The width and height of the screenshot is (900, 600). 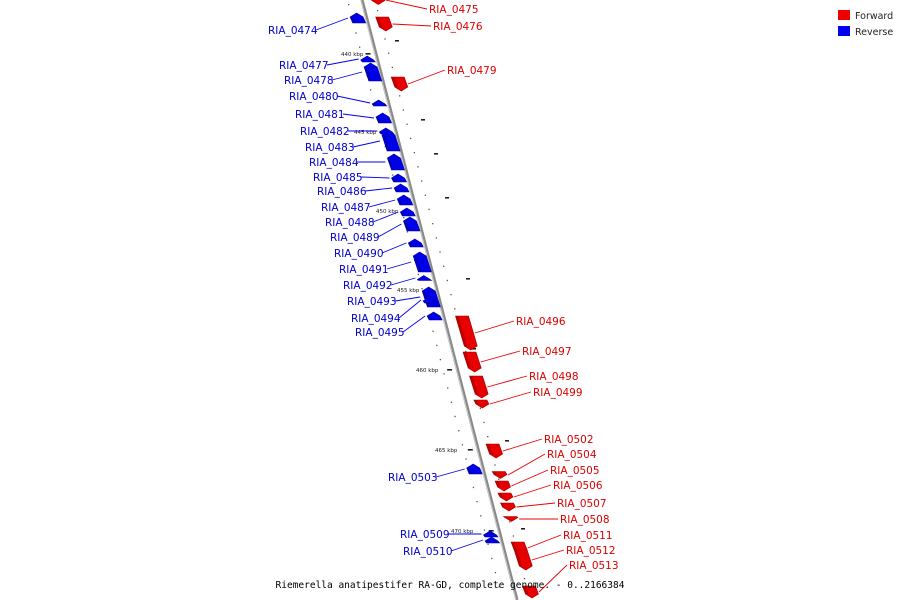 I want to click on ruler-label: 465 kbp, so click(x=446, y=451).